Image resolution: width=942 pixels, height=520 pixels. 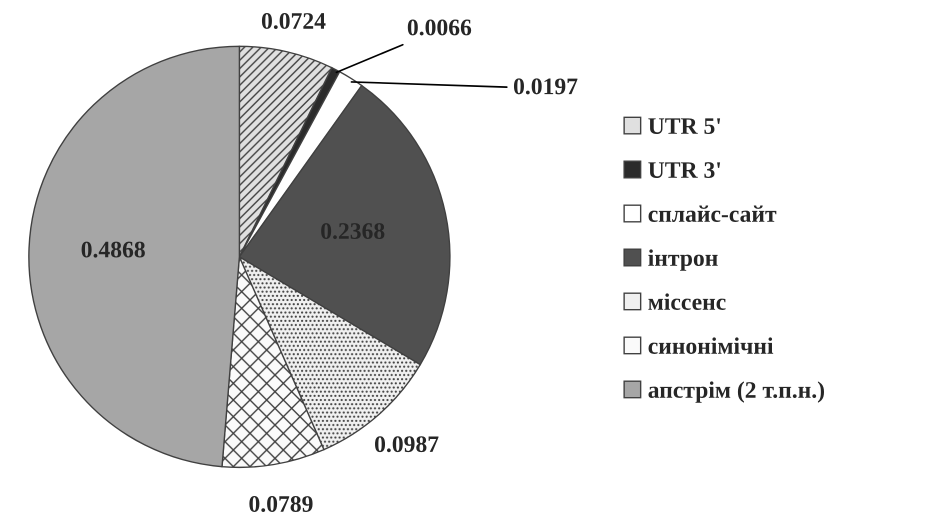 I want to click on legend-label: сплайс-сайт, so click(x=712, y=214).